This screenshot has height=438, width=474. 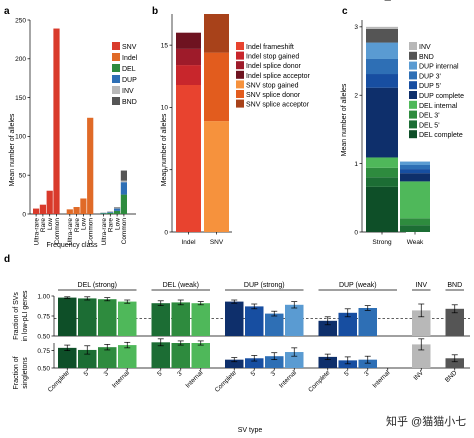 What do you see at coordinates (129, 80) in the screenshot?
I see `panel-a-legend-label: DUP` at bounding box center [129, 80].